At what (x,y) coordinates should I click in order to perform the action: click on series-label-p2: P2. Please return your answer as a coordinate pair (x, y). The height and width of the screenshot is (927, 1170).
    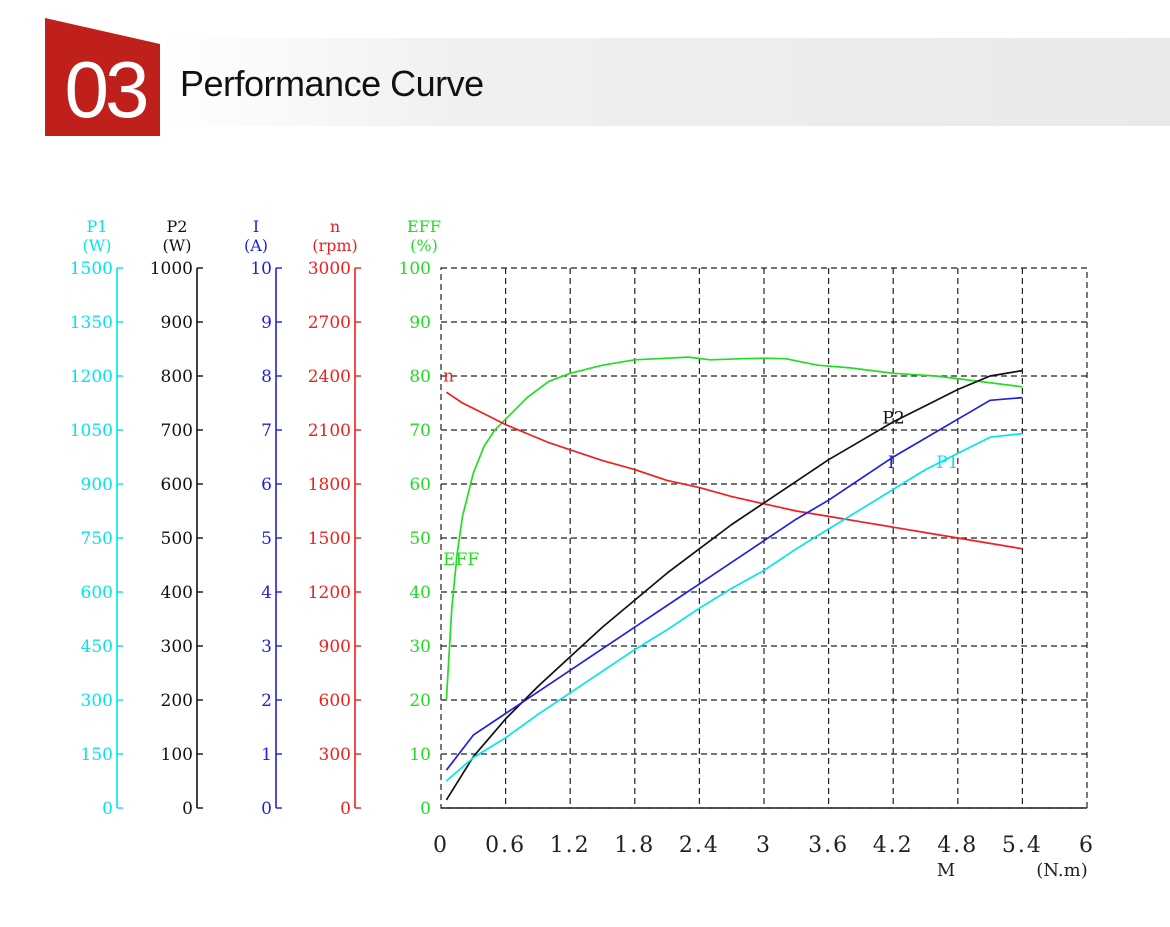
    Looking at the image, I should click on (893, 419).